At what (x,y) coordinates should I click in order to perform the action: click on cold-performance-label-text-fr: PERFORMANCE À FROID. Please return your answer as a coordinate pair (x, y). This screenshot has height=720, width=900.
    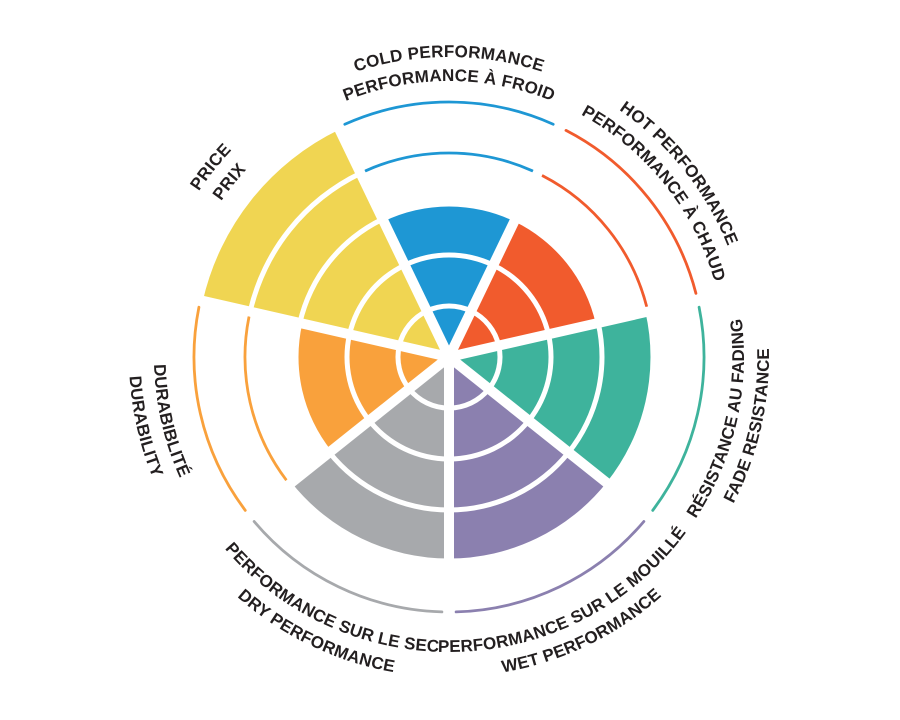
    Looking at the image, I should click on (448, 85).